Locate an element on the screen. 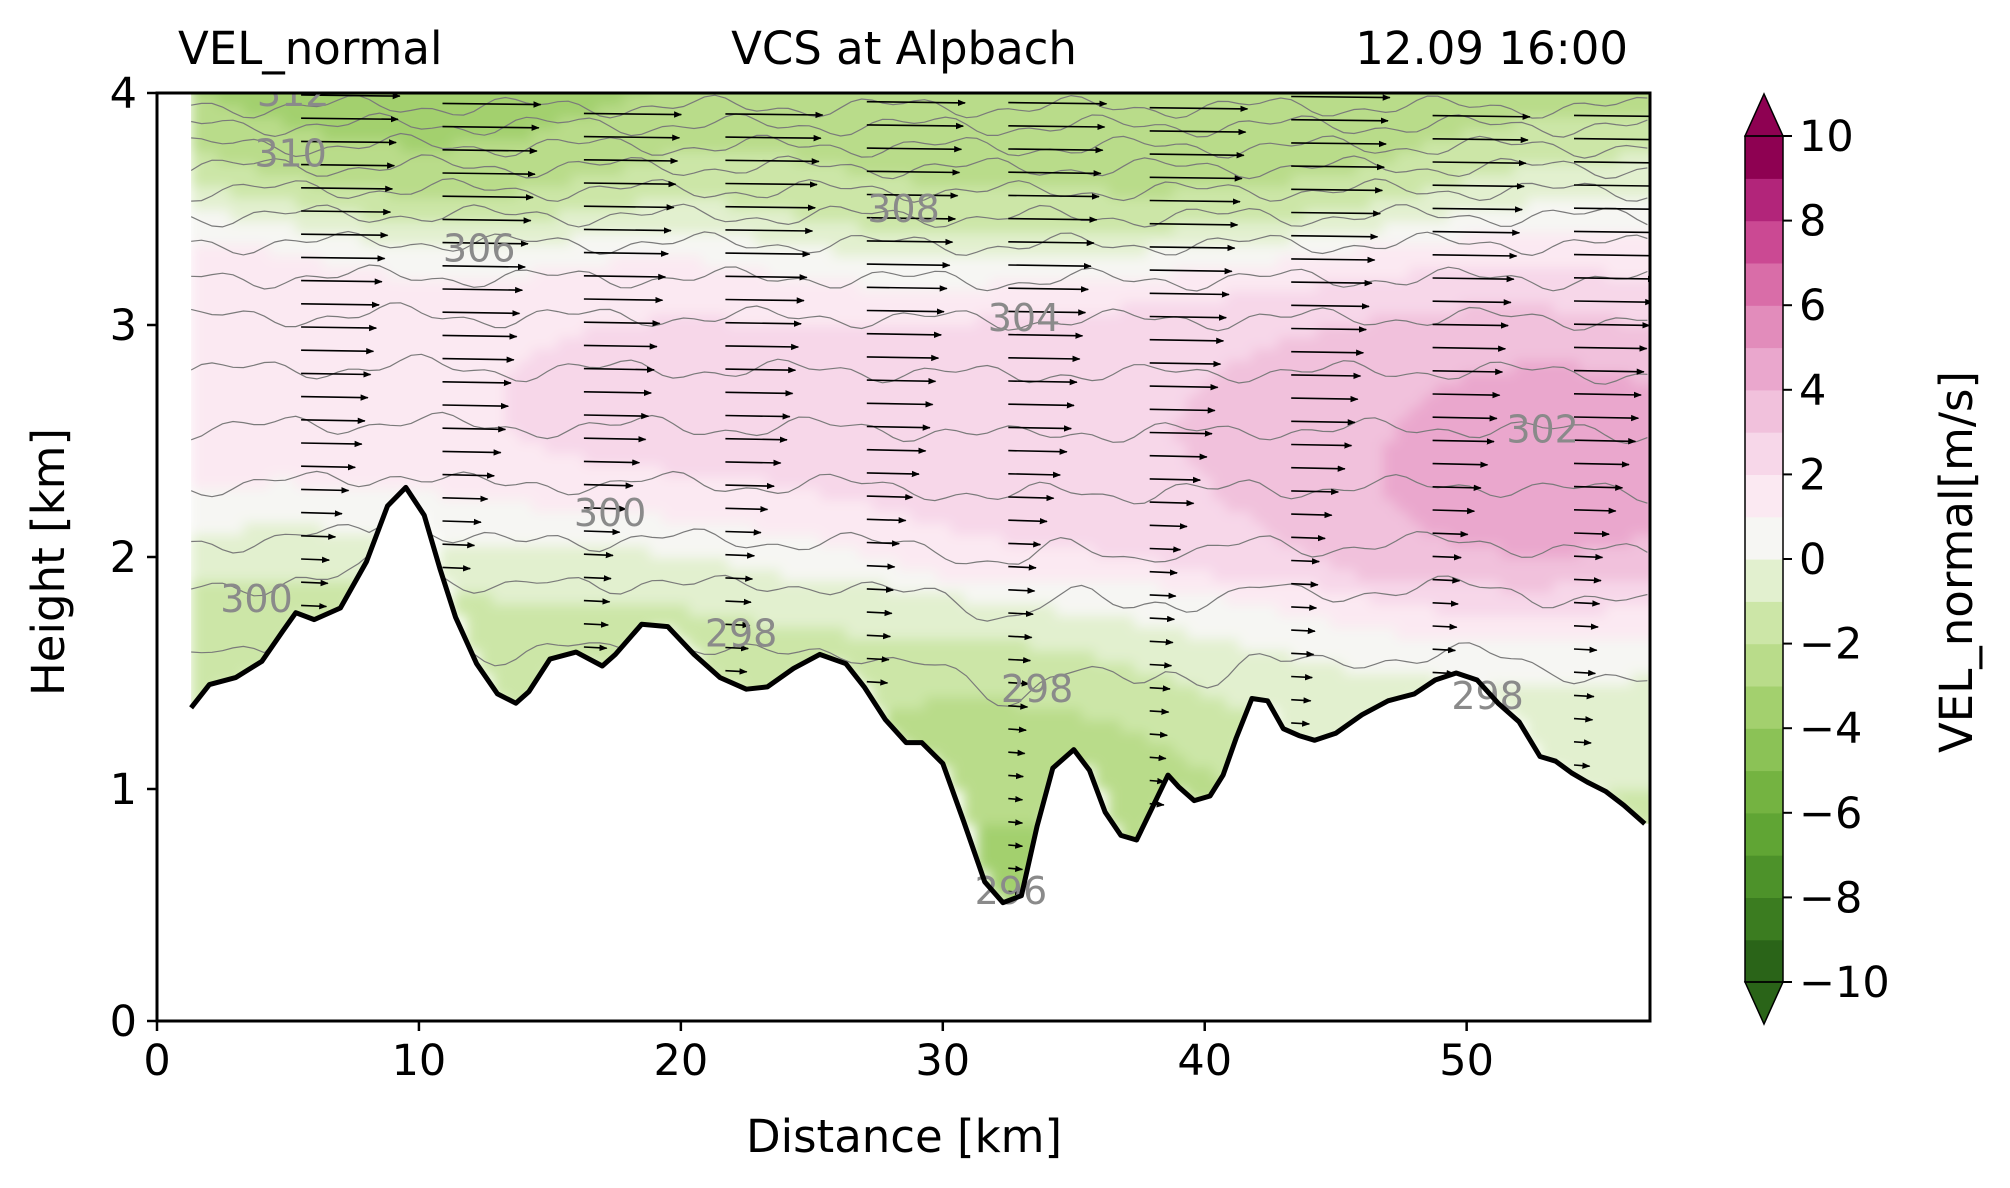  x-tick-label: 0 is located at coordinates (156, 1061).